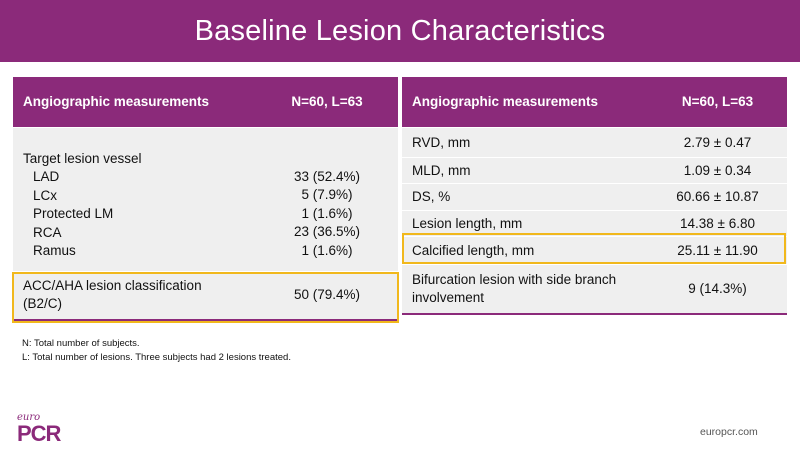 This screenshot has height=450, width=800. Describe the element at coordinates (514, 279) in the screenshot. I see `bif-label-line1: Bifurcation lesion with side branch` at that location.